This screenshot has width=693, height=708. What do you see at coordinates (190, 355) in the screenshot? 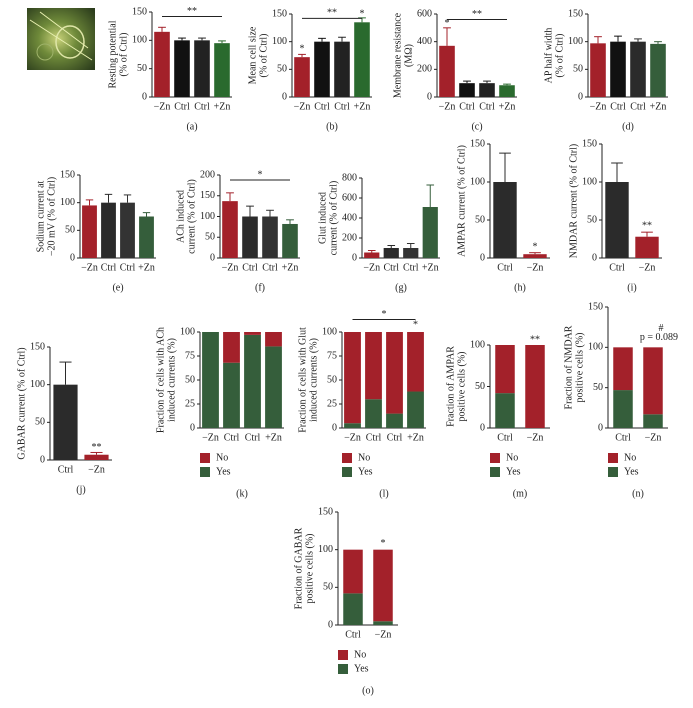
I see `y-tick-label: 75` at bounding box center [190, 355].